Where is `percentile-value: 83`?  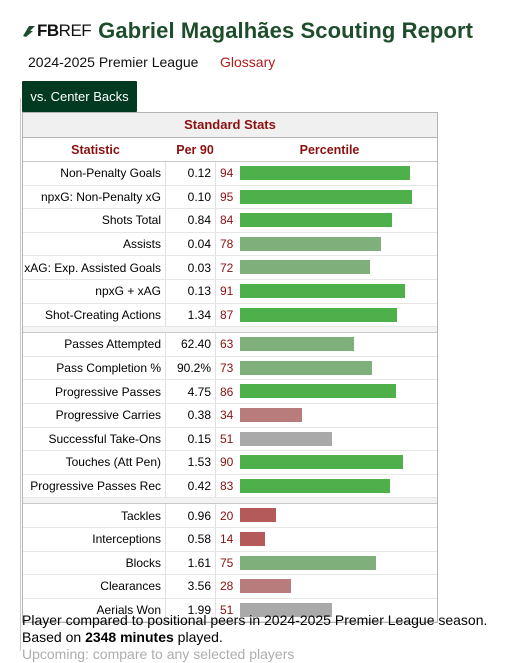 percentile-value: 83 is located at coordinates (227, 486).